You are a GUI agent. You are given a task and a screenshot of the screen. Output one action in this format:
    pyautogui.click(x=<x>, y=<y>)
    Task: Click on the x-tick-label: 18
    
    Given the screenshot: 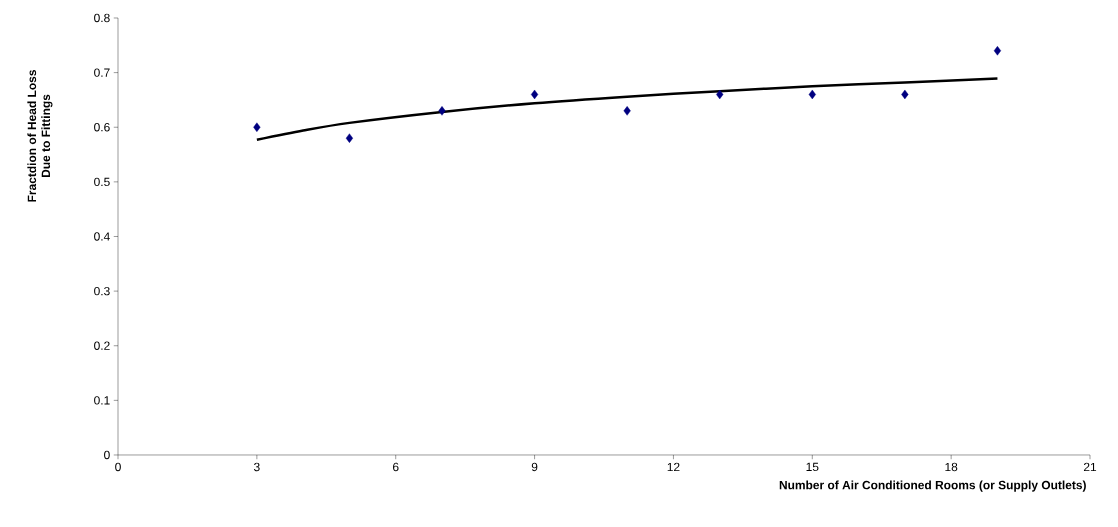 What is the action you would take?
    pyautogui.click(x=951, y=467)
    